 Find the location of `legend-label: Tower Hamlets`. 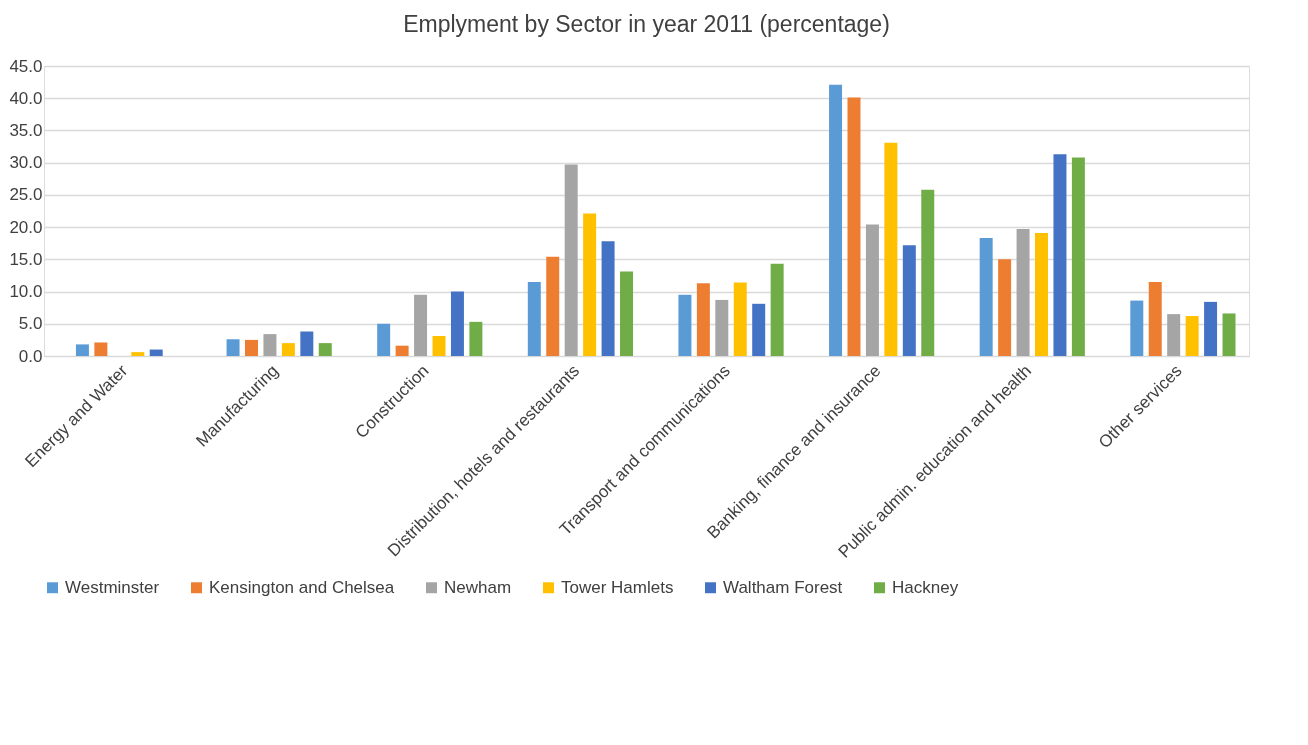

legend-label: Tower Hamlets is located at coordinates (617, 587).